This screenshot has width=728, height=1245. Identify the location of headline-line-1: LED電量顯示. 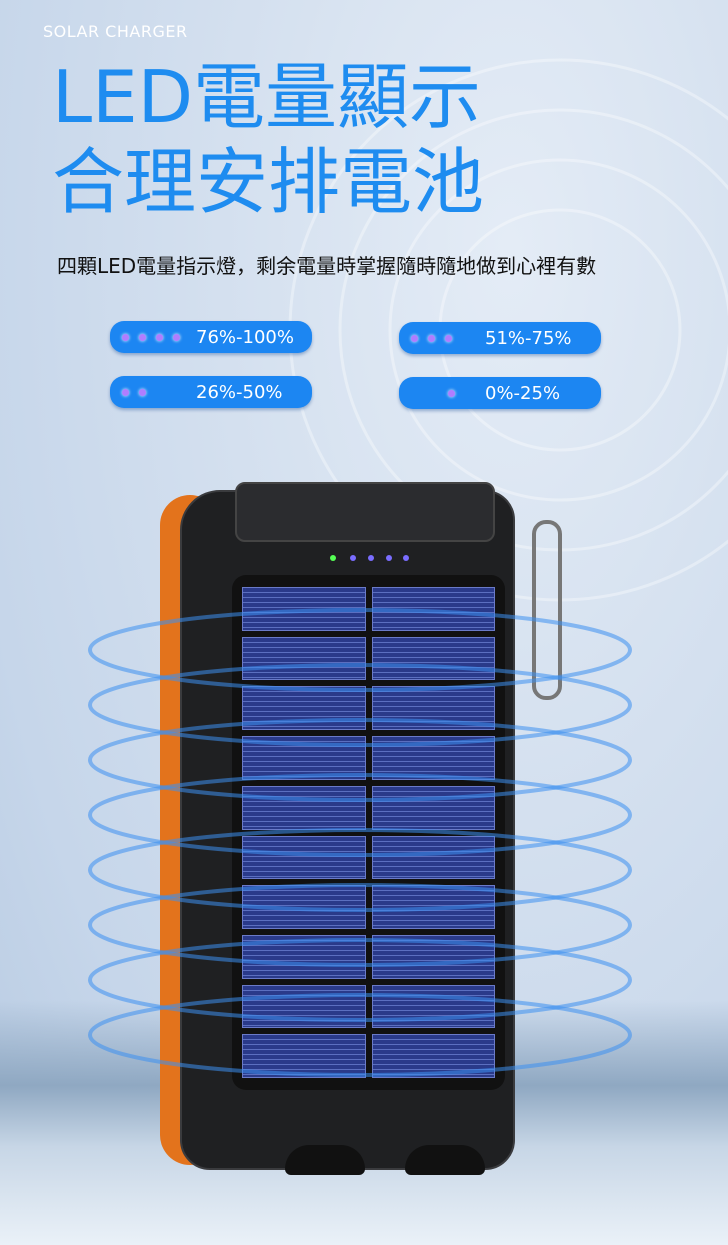
(267, 97).